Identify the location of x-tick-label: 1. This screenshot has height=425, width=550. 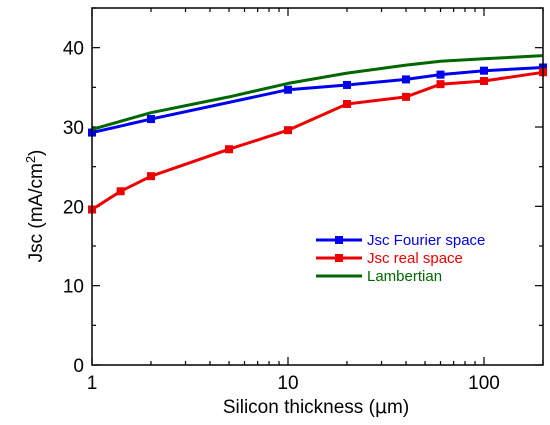
(92, 383).